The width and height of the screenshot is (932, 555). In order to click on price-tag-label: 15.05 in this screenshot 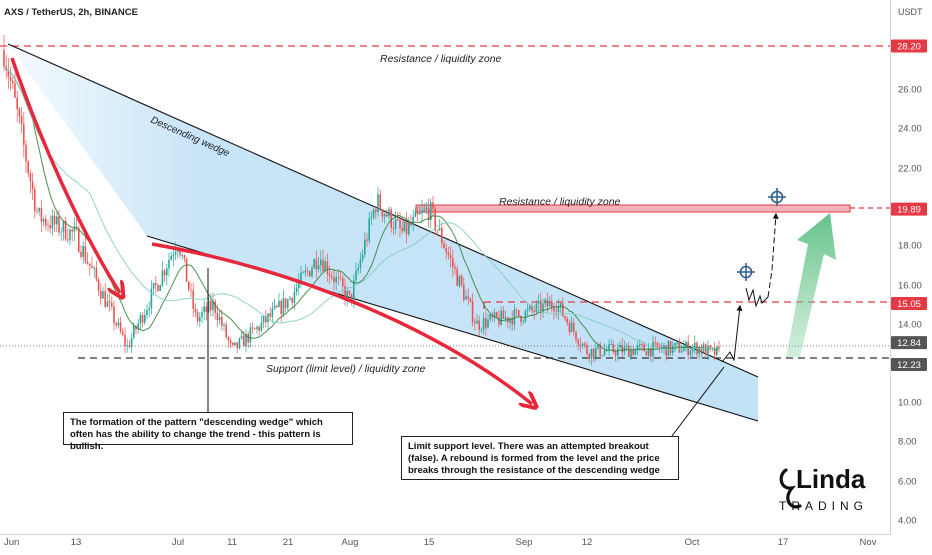, I will do `click(909, 304)`.